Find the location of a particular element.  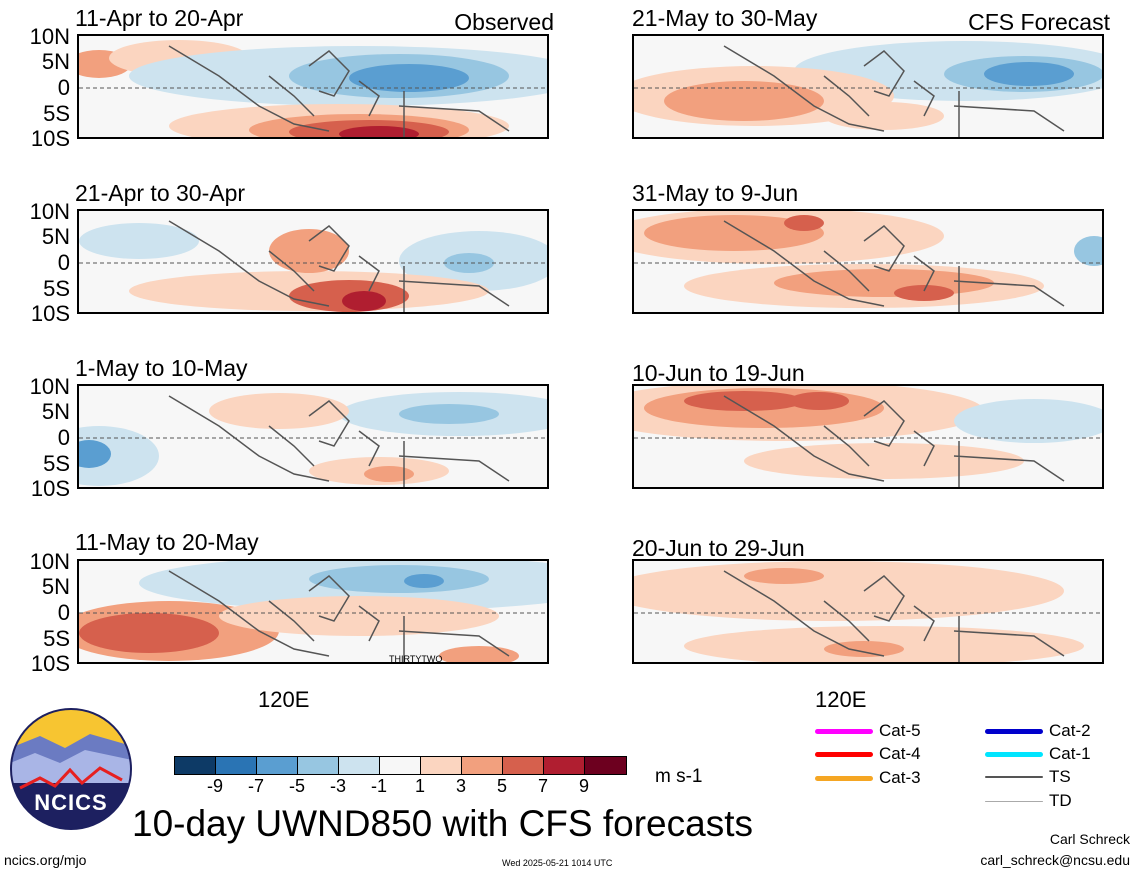

legend-item: Cat-1 is located at coordinates (1038, 754).